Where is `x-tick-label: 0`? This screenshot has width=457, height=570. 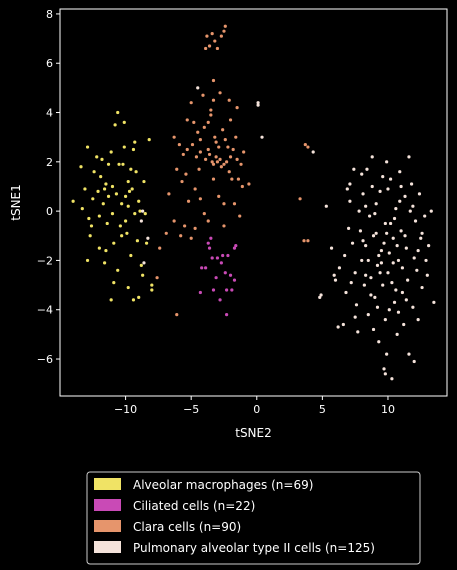 x-tick-label: 0 is located at coordinates (256, 409).